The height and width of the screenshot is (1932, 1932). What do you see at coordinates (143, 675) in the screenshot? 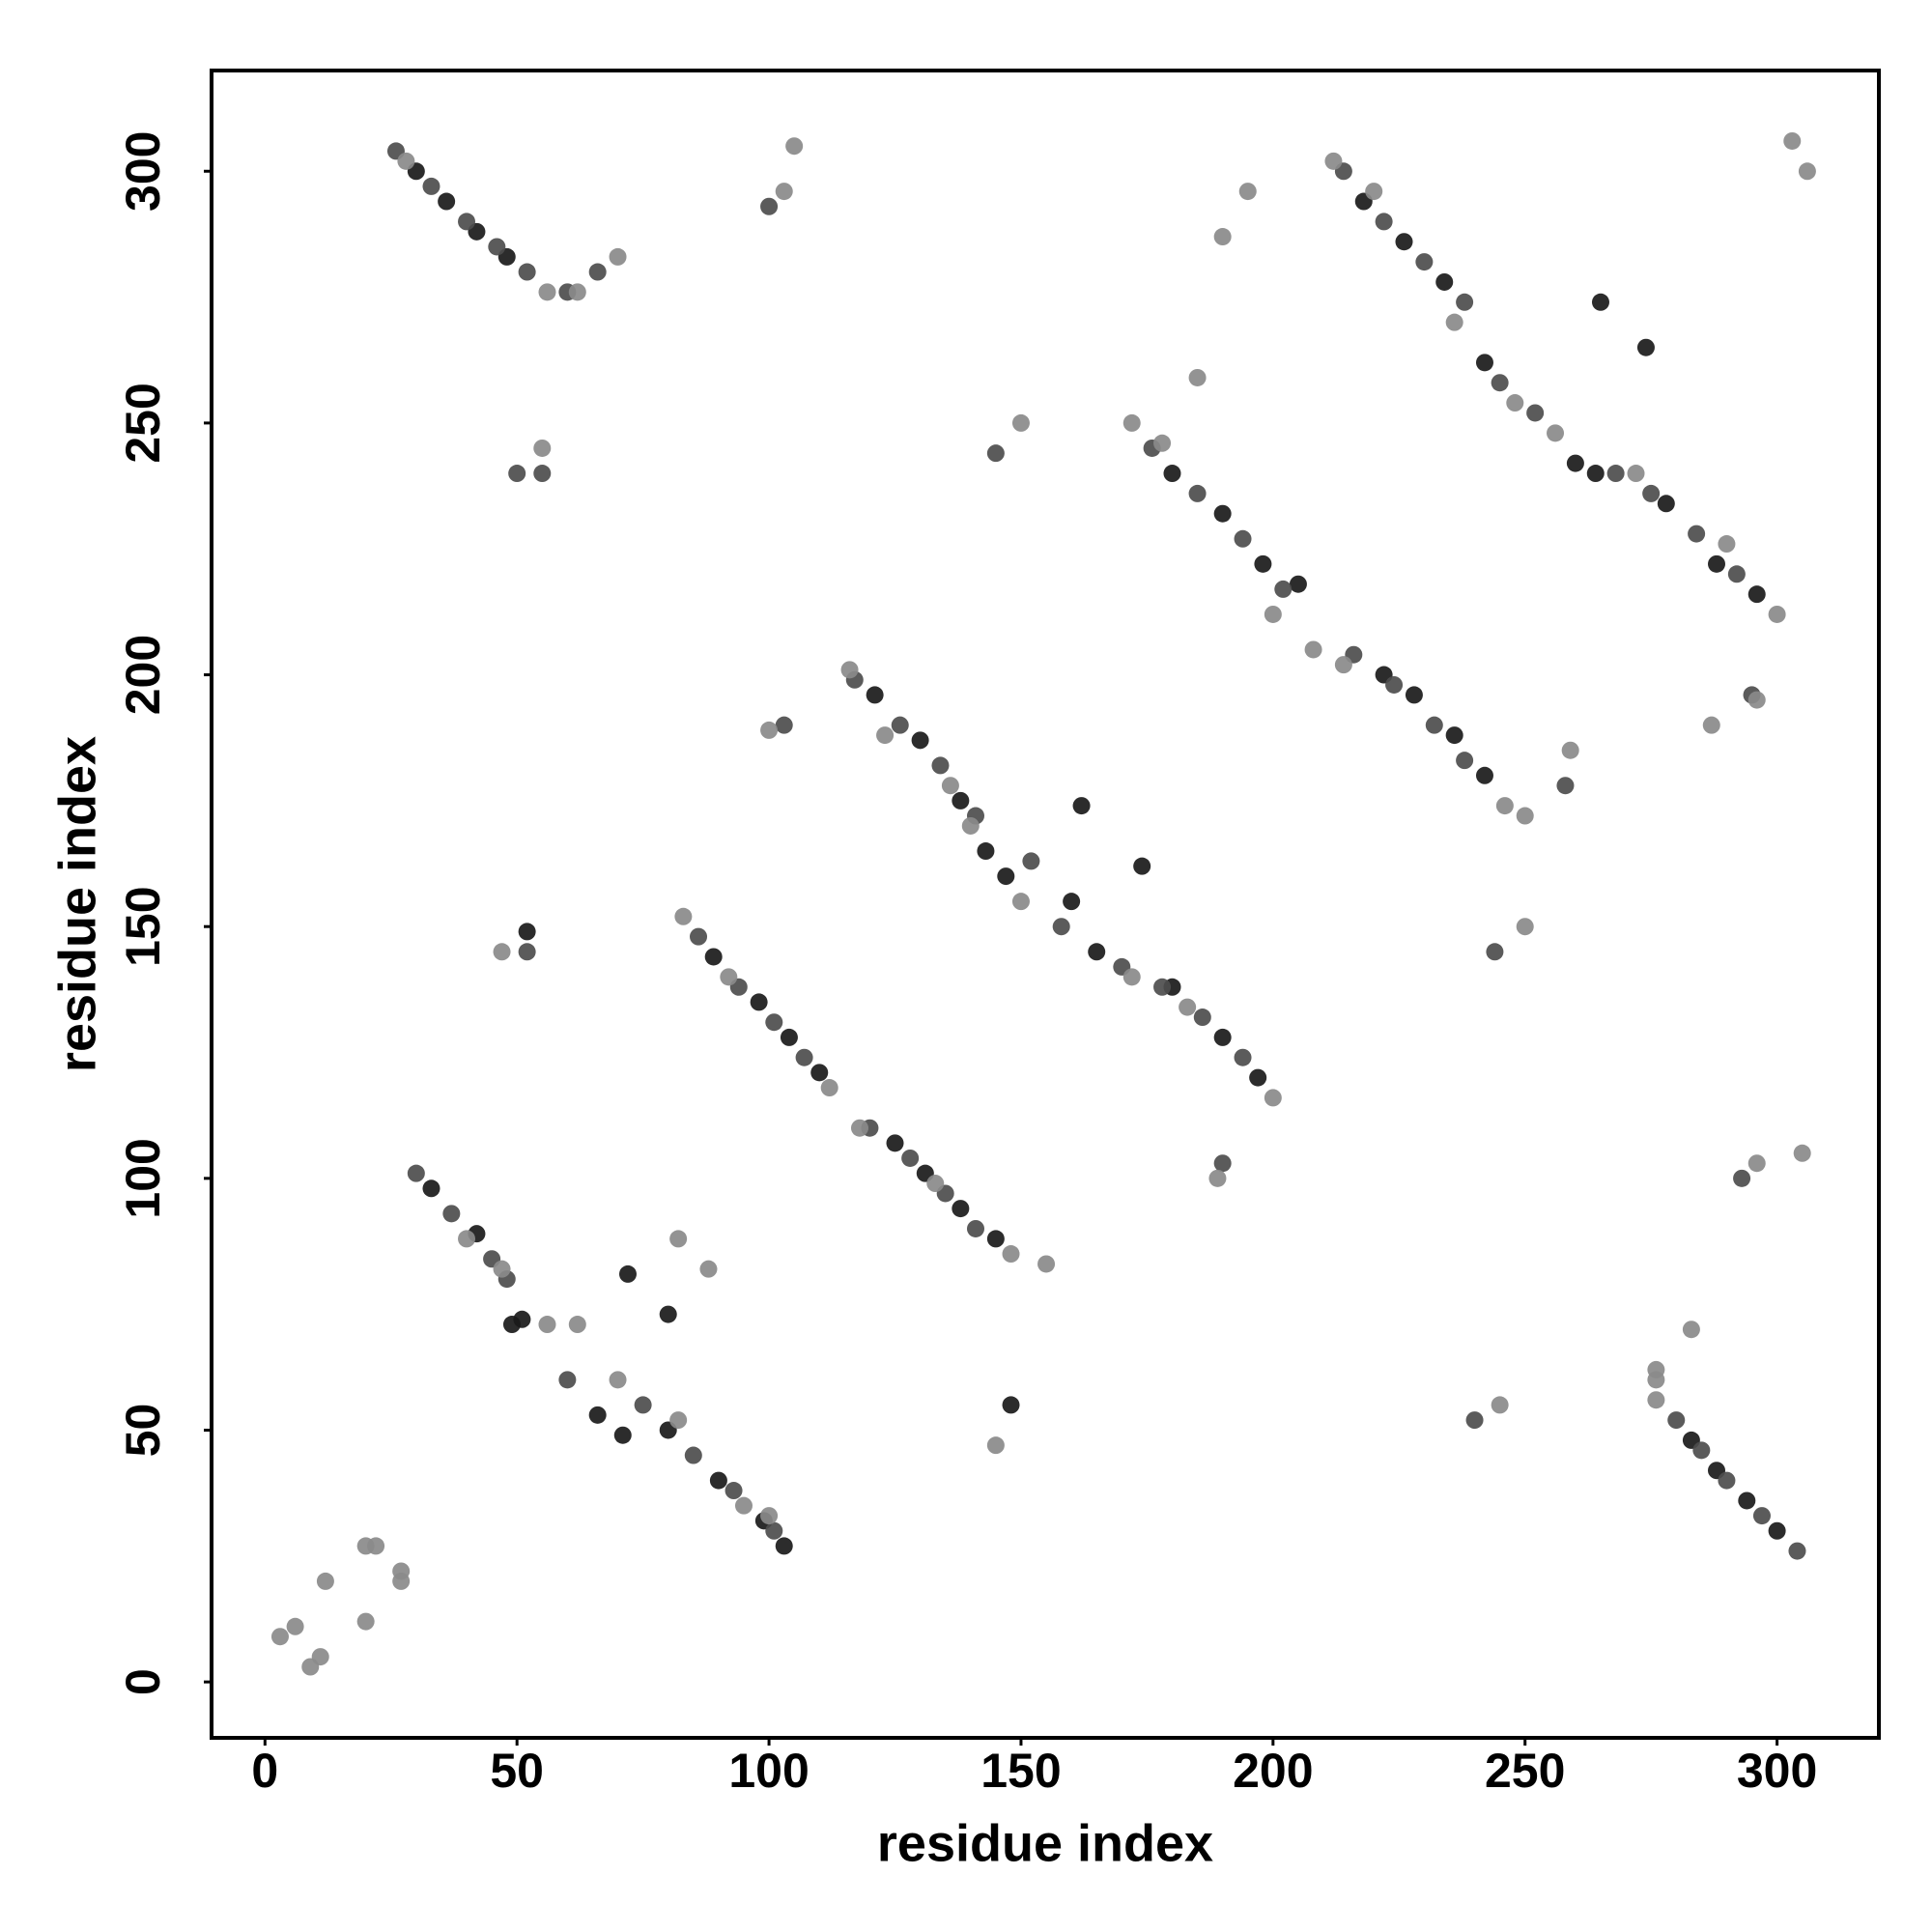
I see `y-tick-label: 200` at bounding box center [143, 675].